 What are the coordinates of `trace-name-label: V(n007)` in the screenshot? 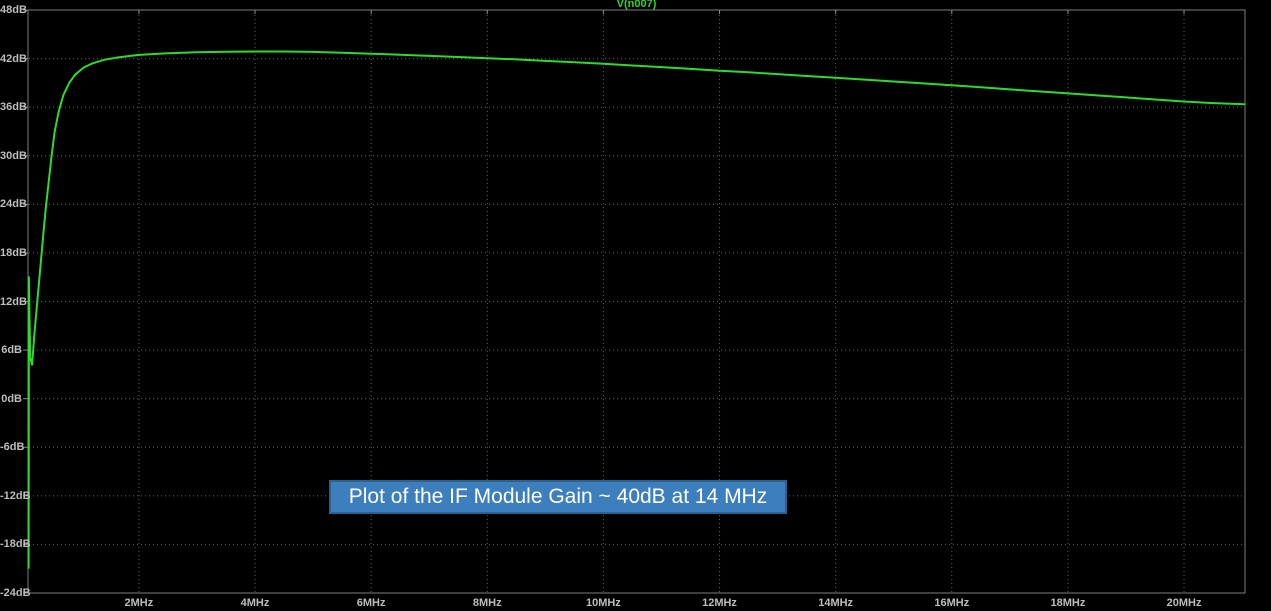 It's located at (636, 5).